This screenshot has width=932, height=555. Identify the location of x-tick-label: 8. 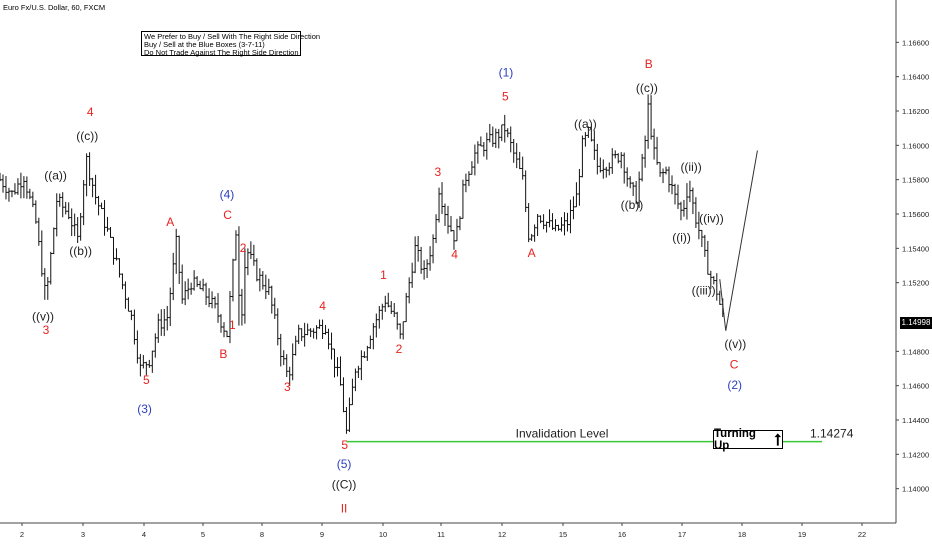
(262, 534).